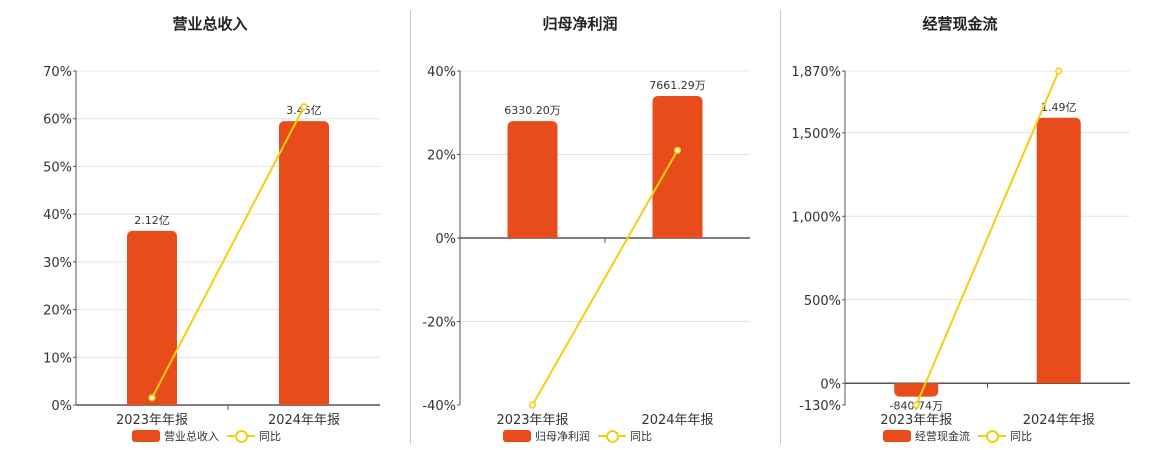 The width and height of the screenshot is (1160, 450). Describe the element at coordinates (820, 406) in the screenshot. I see `y-tick-label: -130%` at that location.